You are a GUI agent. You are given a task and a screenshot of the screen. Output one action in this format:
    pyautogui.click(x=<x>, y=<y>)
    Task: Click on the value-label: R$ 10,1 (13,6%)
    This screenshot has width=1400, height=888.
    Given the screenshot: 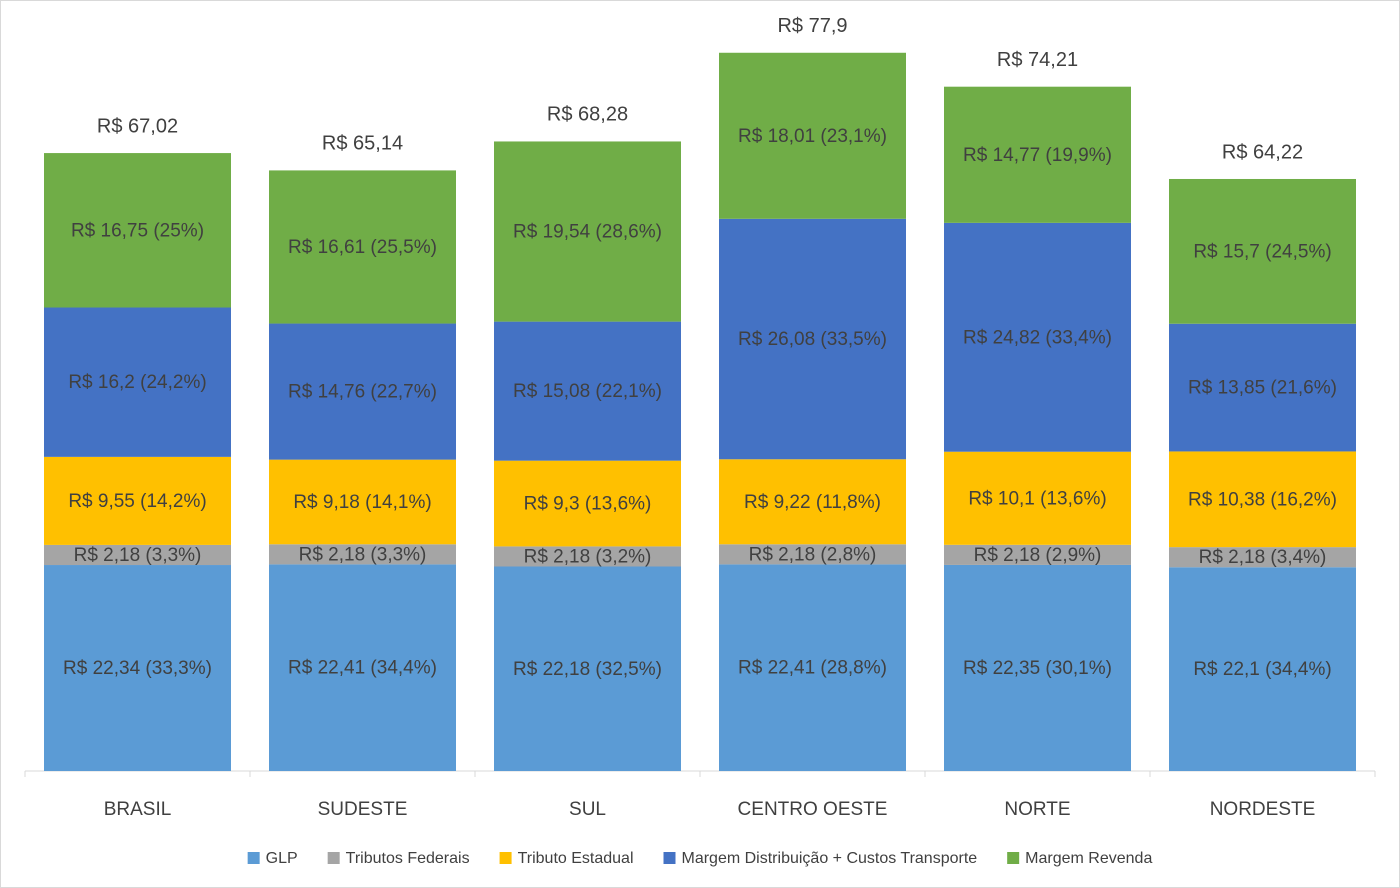 What is the action you would take?
    pyautogui.click(x=1037, y=498)
    